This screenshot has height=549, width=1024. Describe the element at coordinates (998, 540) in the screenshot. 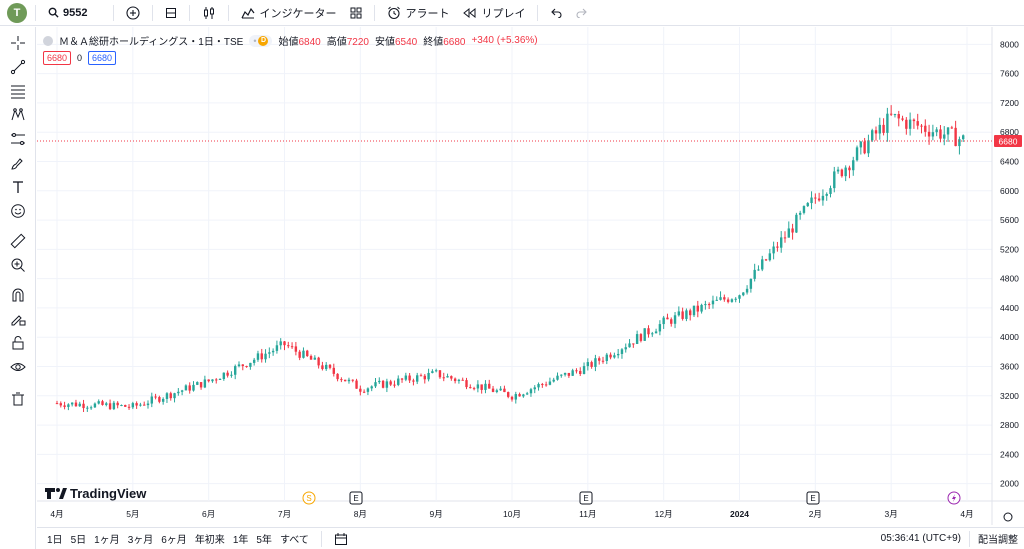

I see `dividend-adjust-toggle: 配当調整` at that location.